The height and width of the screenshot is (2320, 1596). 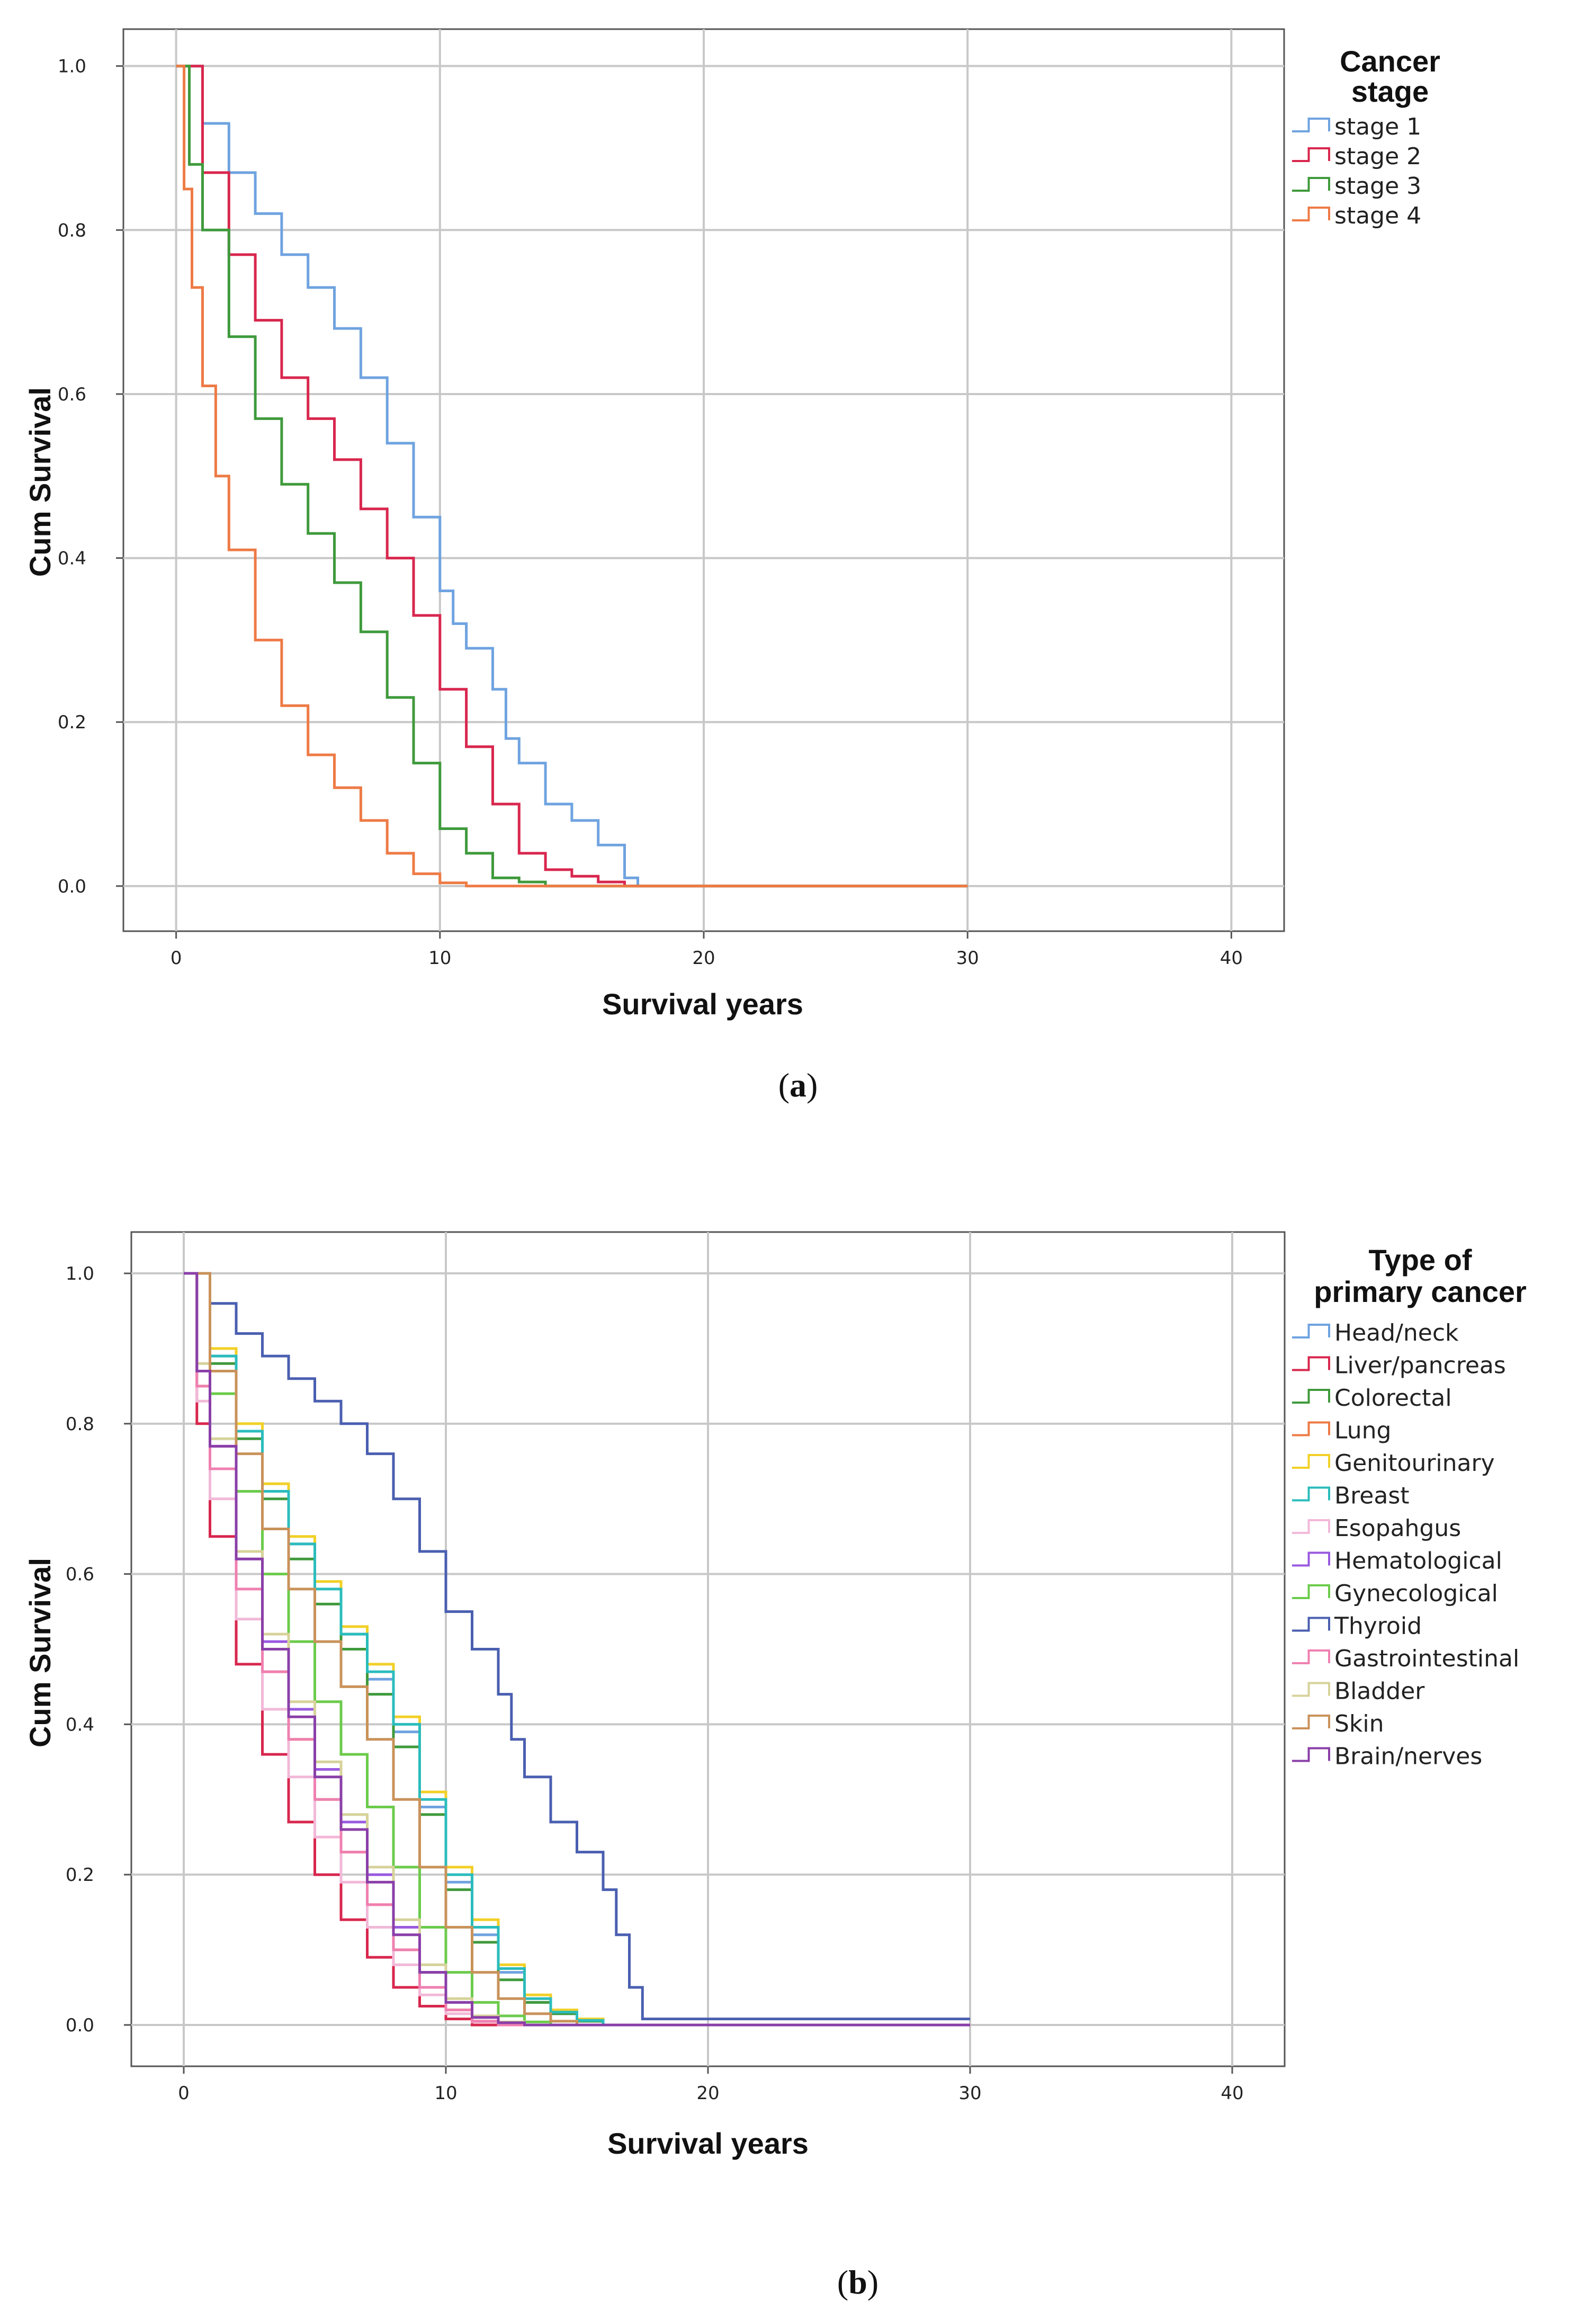 What do you see at coordinates (1231, 958) in the screenshot?
I see `x-tick-label-a: 40` at bounding box center [1231, 958].